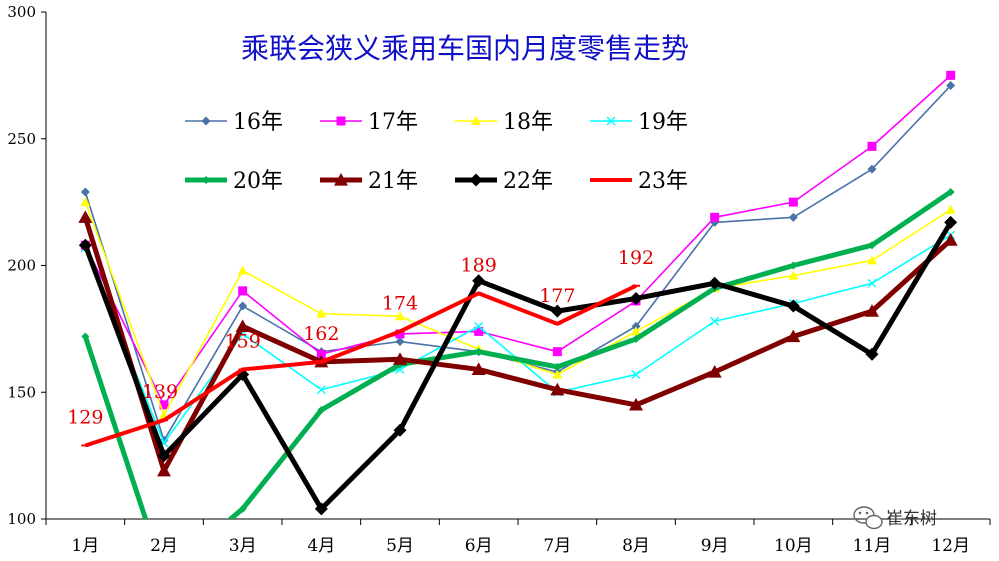 This screenshot has width=999, height=561. I want to click on legend-label: 16年, so click(258, 122).